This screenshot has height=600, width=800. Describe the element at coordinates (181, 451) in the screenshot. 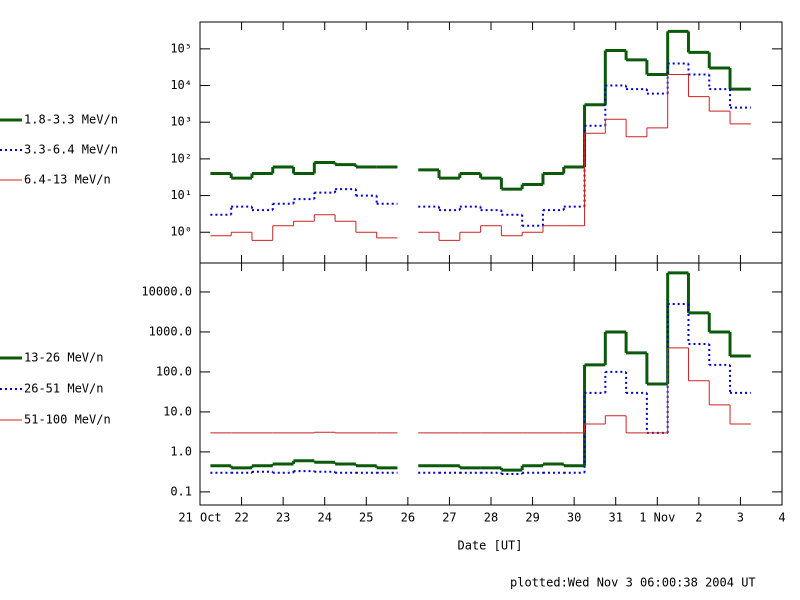

I see `y-tick-label: 1.0` at that location.